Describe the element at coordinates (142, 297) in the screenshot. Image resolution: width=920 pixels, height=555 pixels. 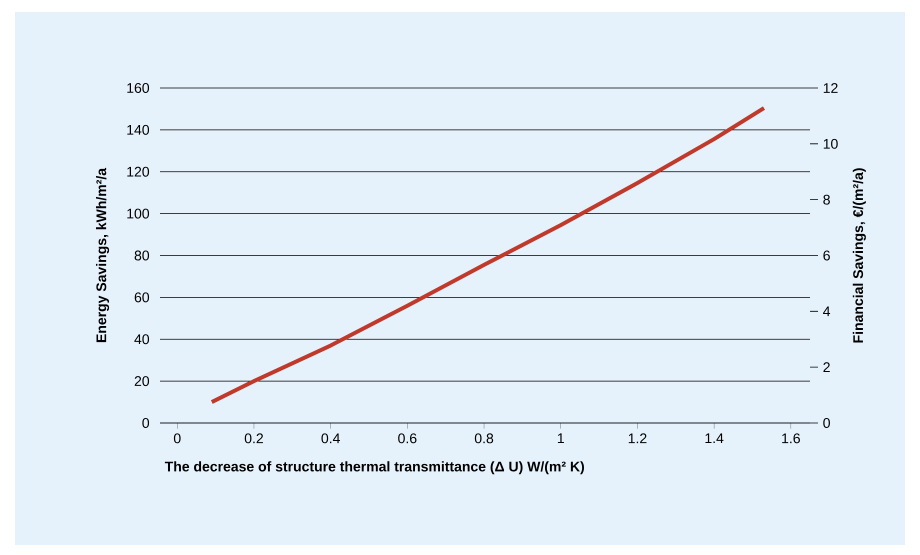
I see `y-tick-label: 60` at that location.